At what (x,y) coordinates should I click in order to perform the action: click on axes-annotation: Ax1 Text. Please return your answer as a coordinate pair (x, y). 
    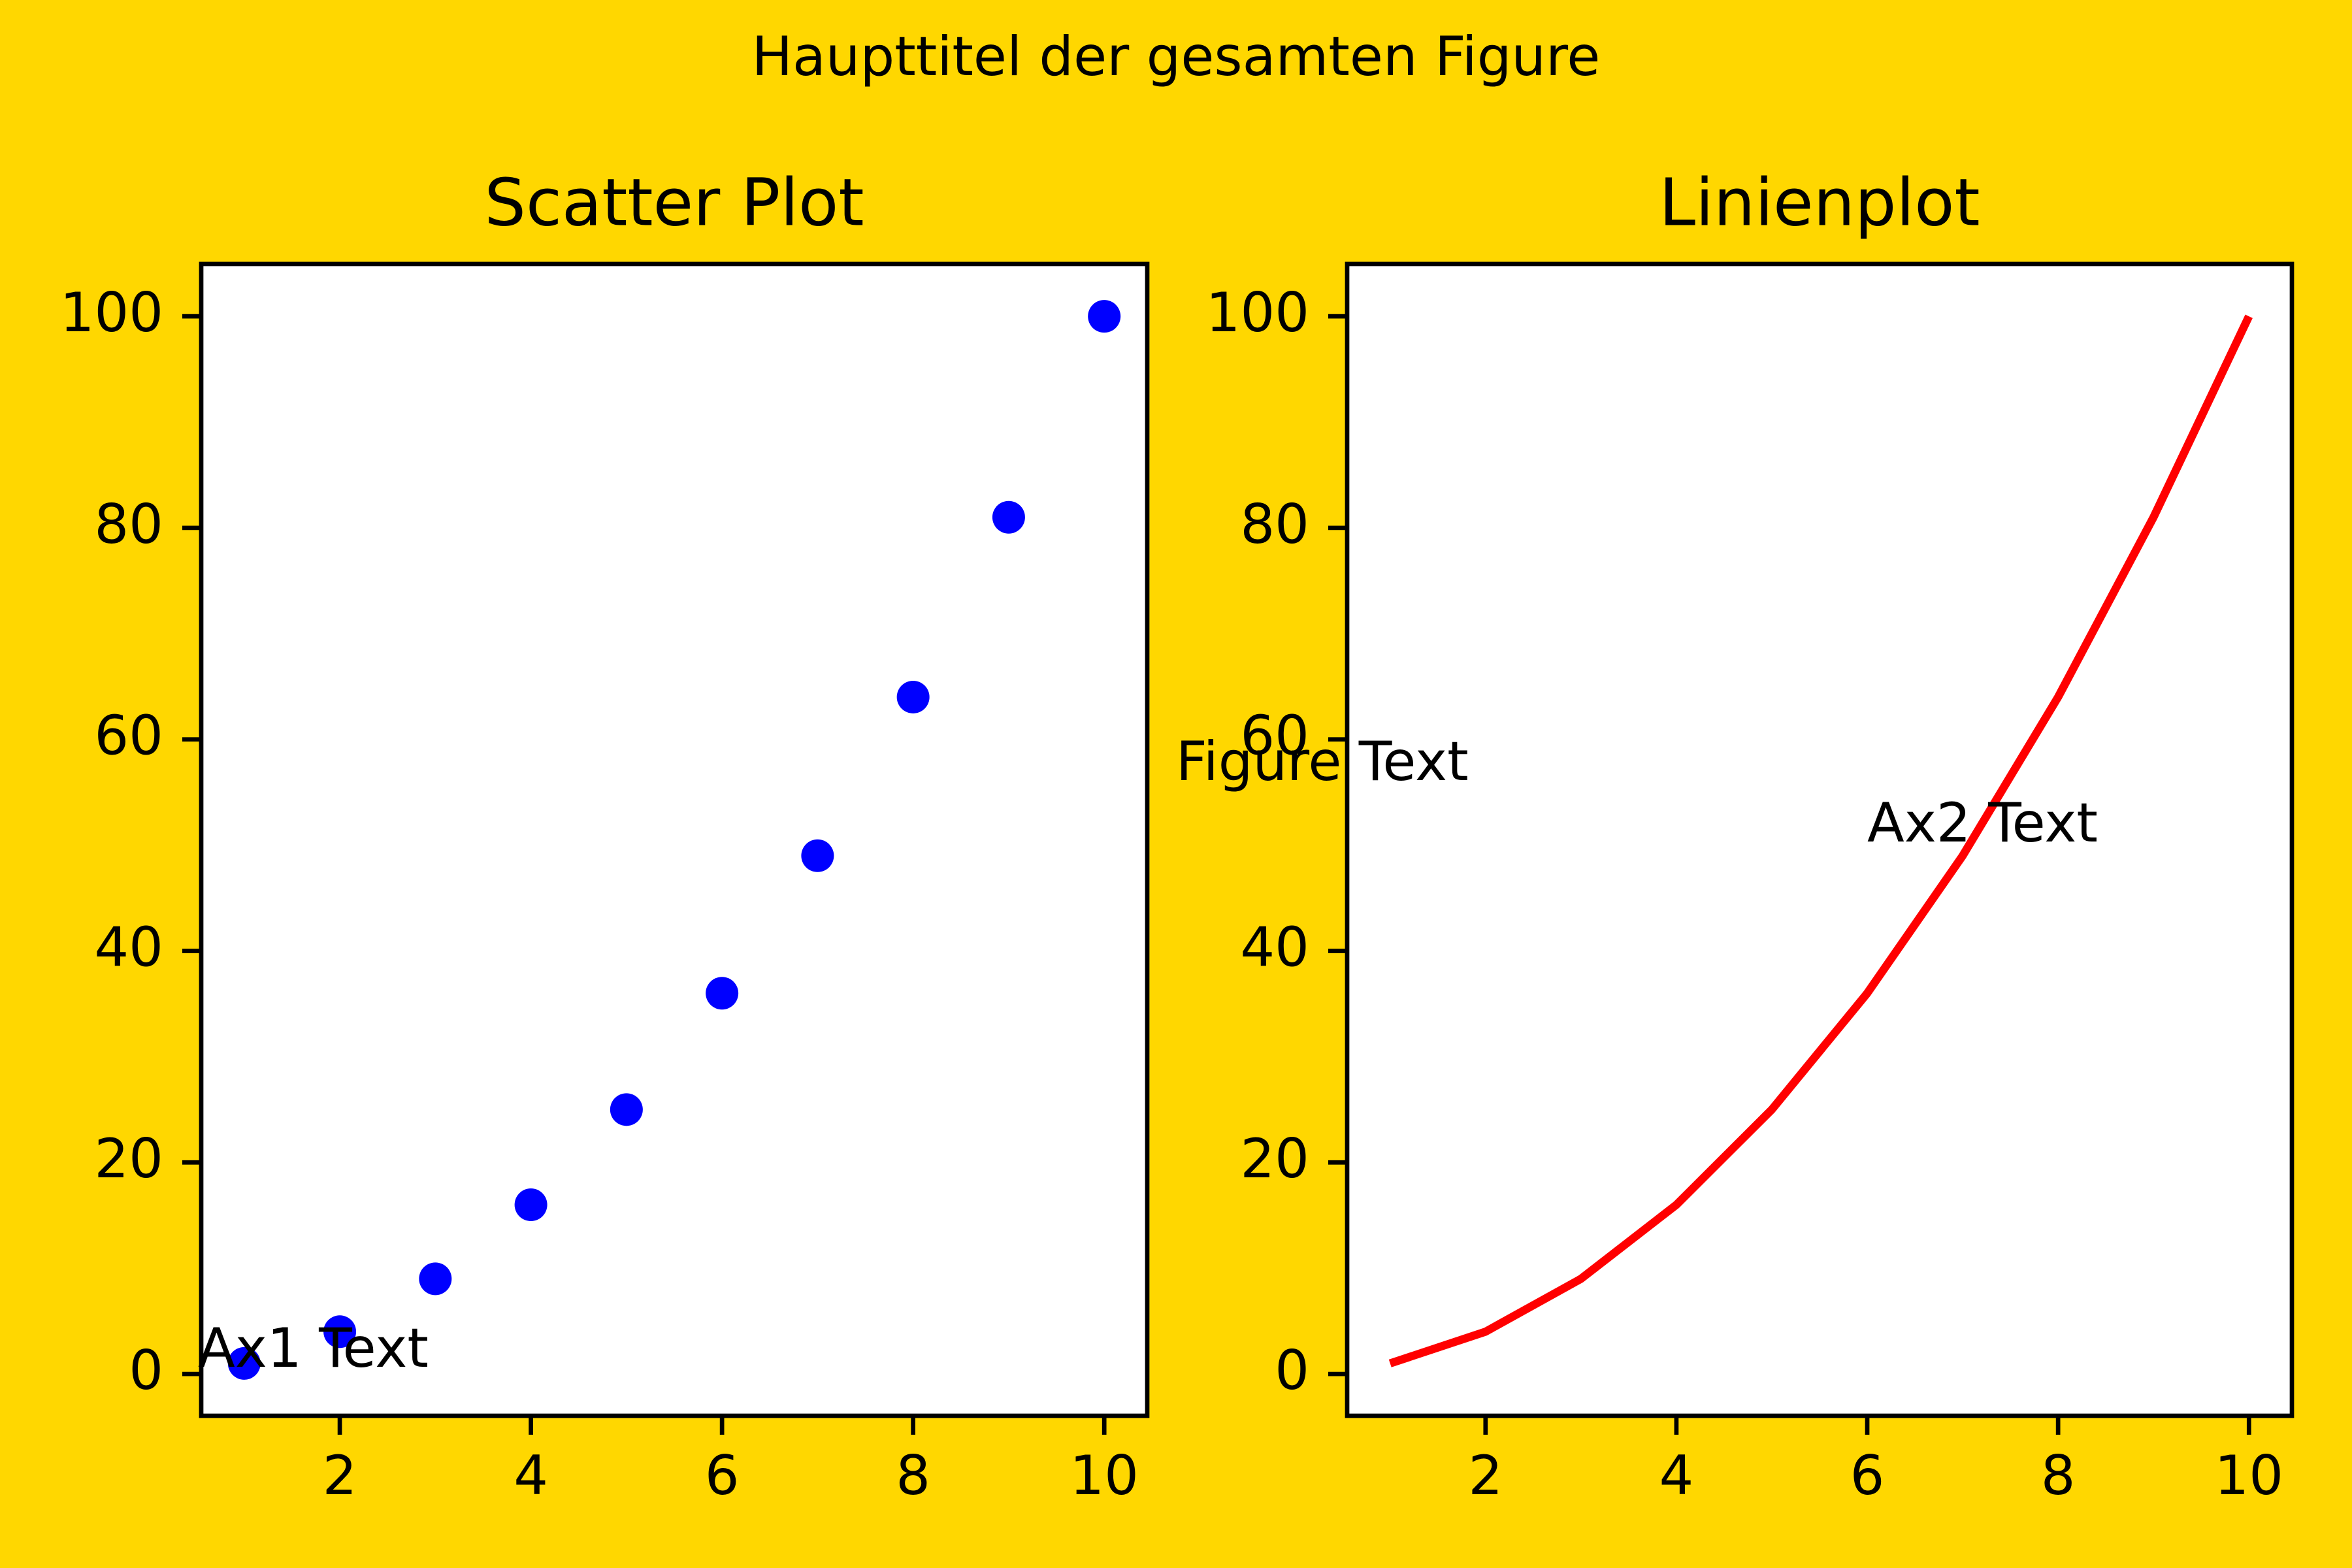
    Looking at the image, I should click on (313, 1348).